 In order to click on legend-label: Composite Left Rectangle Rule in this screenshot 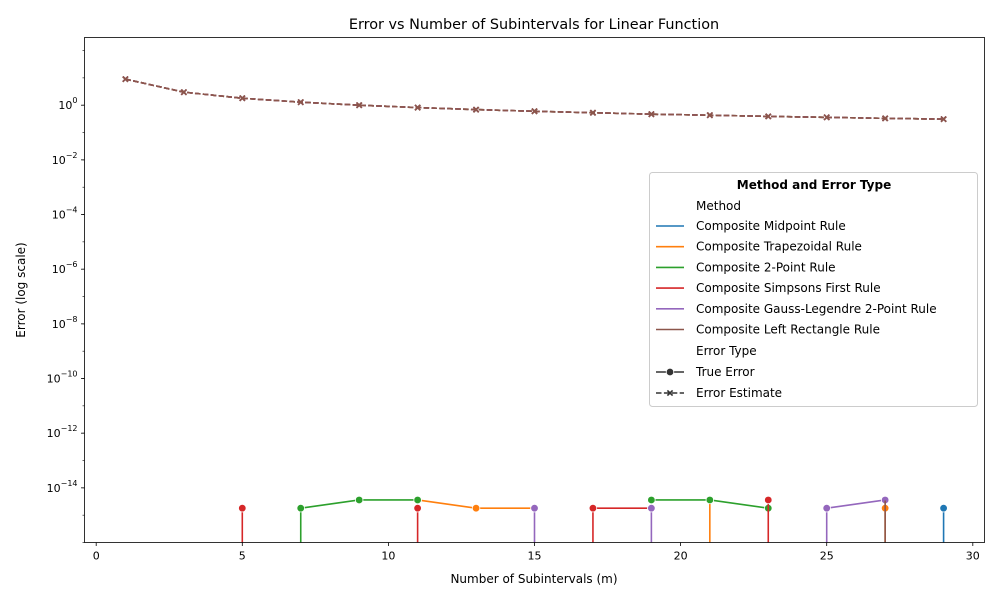, I will do `click(788, 330)`.